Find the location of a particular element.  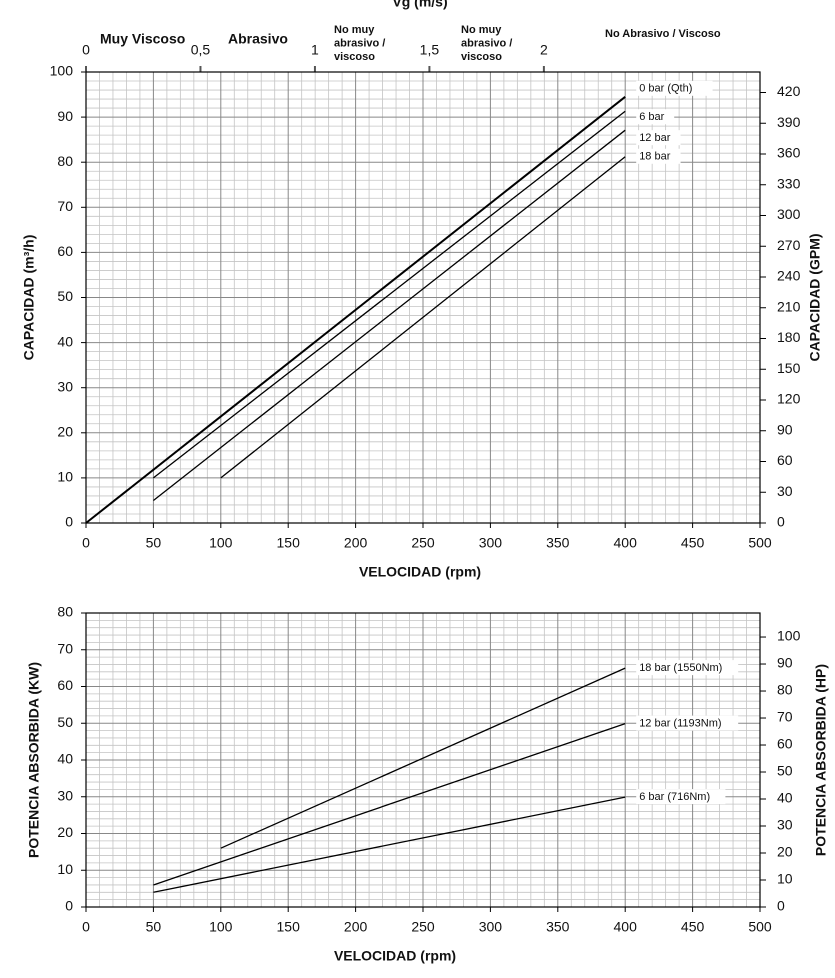

series-label: 18 bar (1550Nm) is located at coordinates (680, 668).